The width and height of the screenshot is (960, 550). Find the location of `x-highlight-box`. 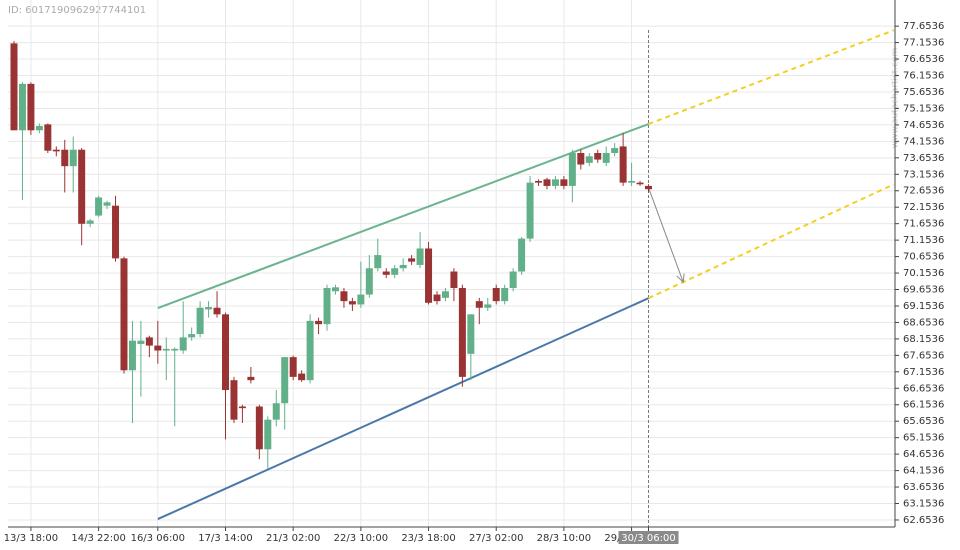

x-highlight-box is located at coordinates (648, 537).